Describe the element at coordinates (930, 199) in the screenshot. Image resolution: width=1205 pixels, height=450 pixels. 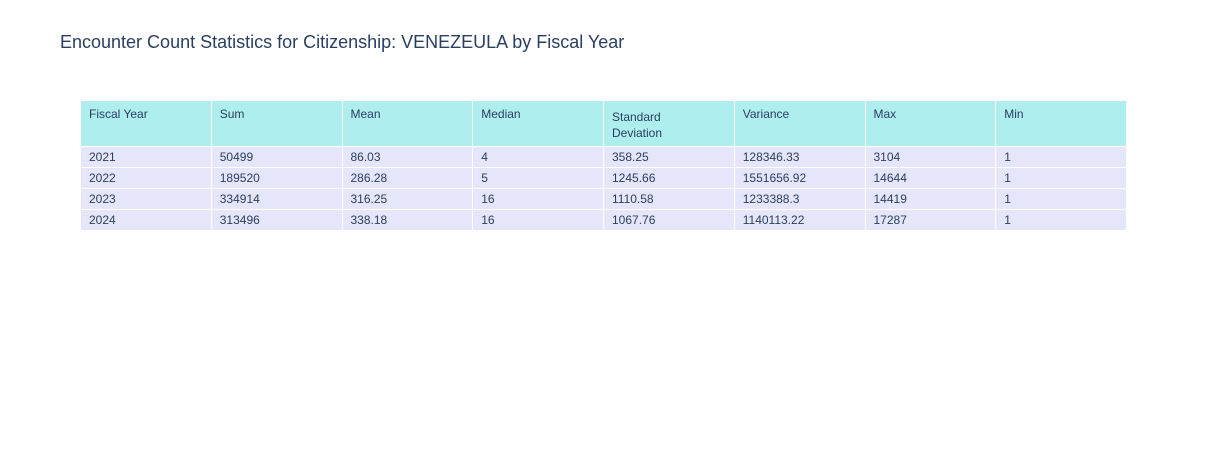
I see `cell-max: 14419` at that location.